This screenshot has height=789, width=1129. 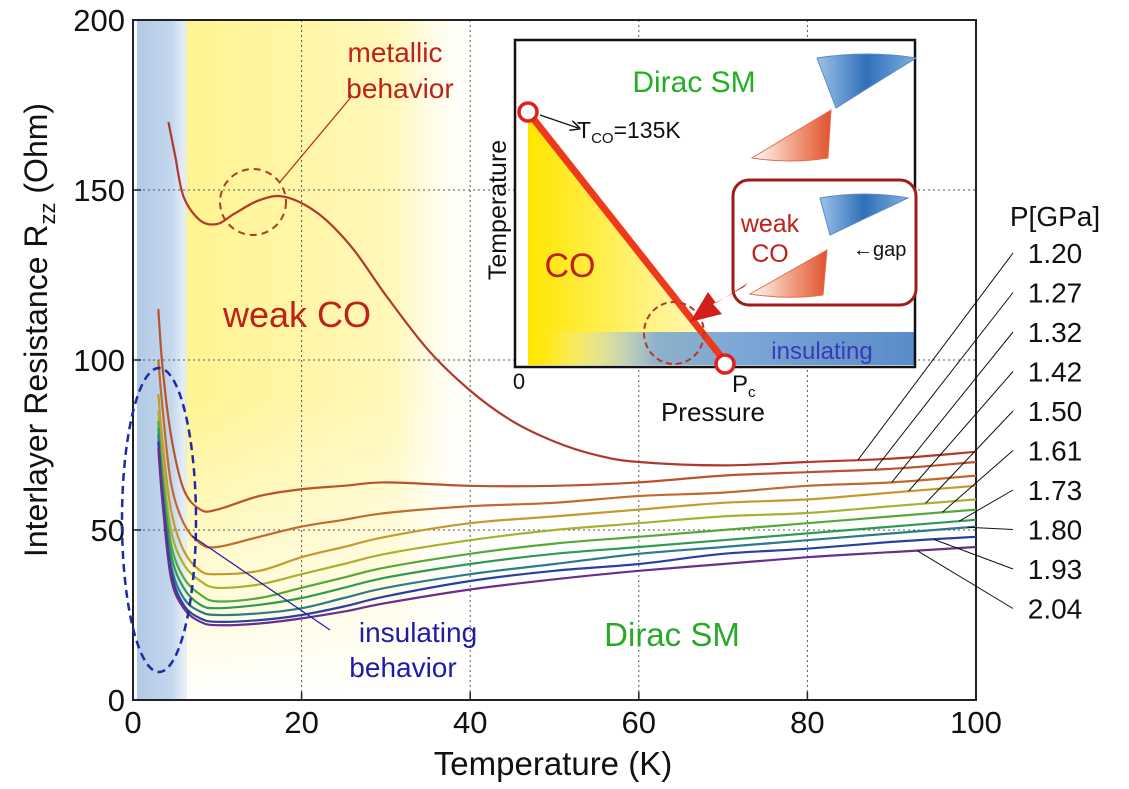 What do you see at coordinates (788, 273) in the screenshot?
I see `inset-weak-co-lower-cone` at bounding box center [788, 273].